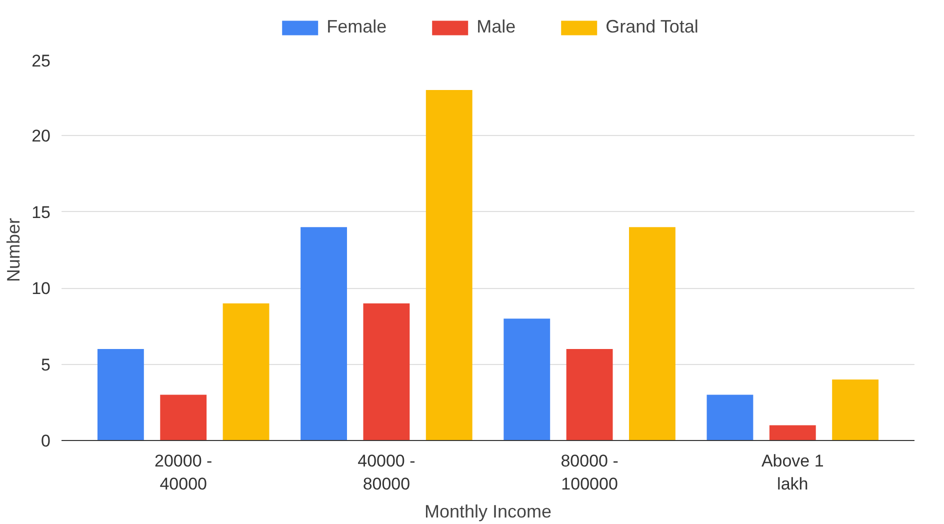 The width and height of the screenshot is (944, 524). I want to click on x-tick-label: Above 1 lakh, so click(792, 473).